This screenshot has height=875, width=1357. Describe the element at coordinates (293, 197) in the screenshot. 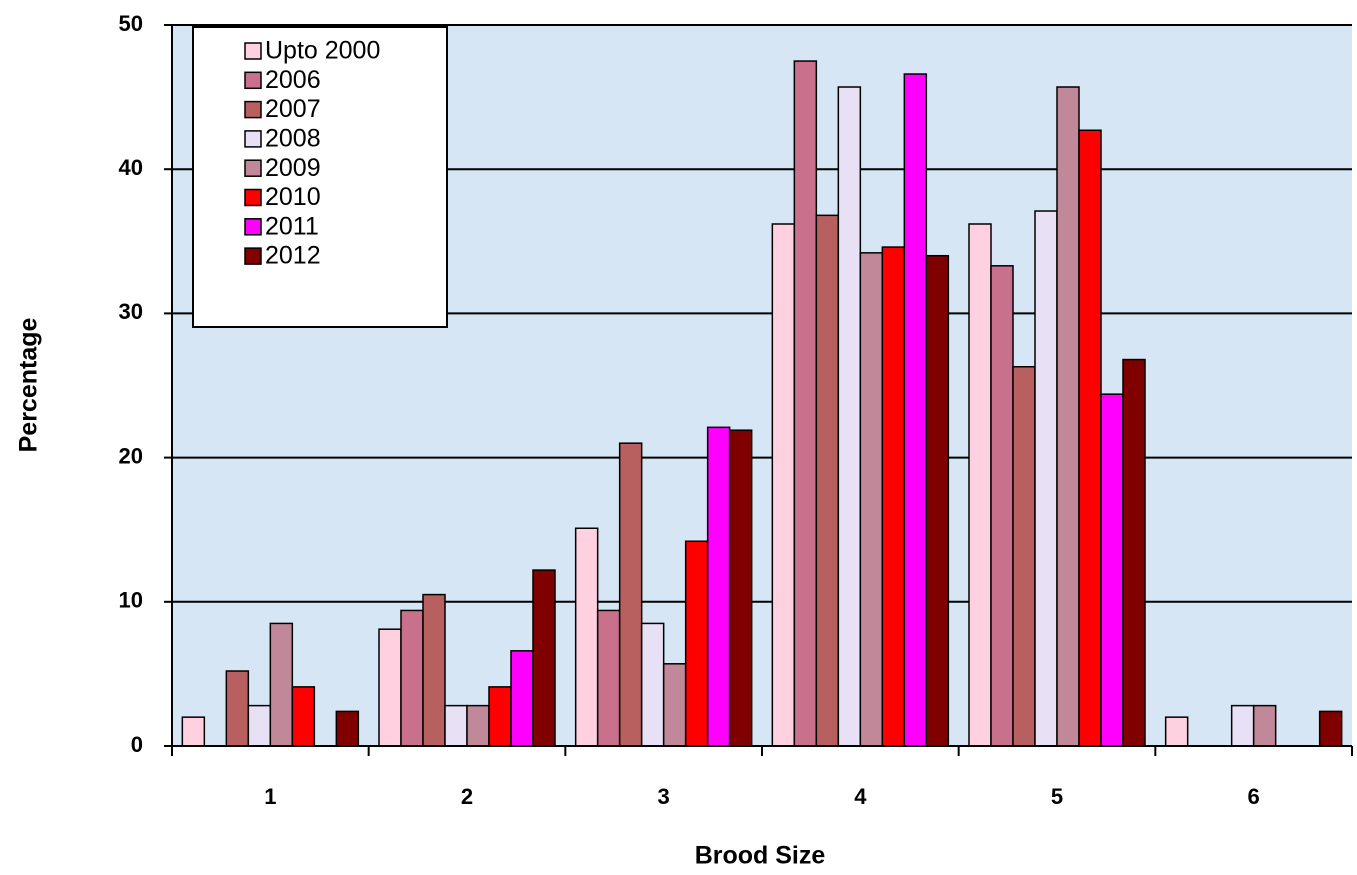

I see `legend-label: 2010` at that location.